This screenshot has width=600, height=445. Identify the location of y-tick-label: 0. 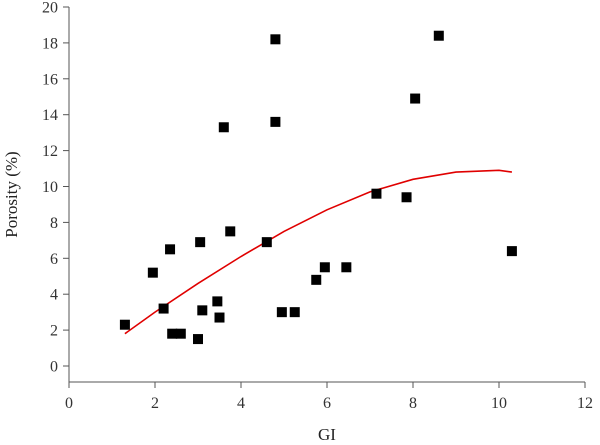
(54, 367).